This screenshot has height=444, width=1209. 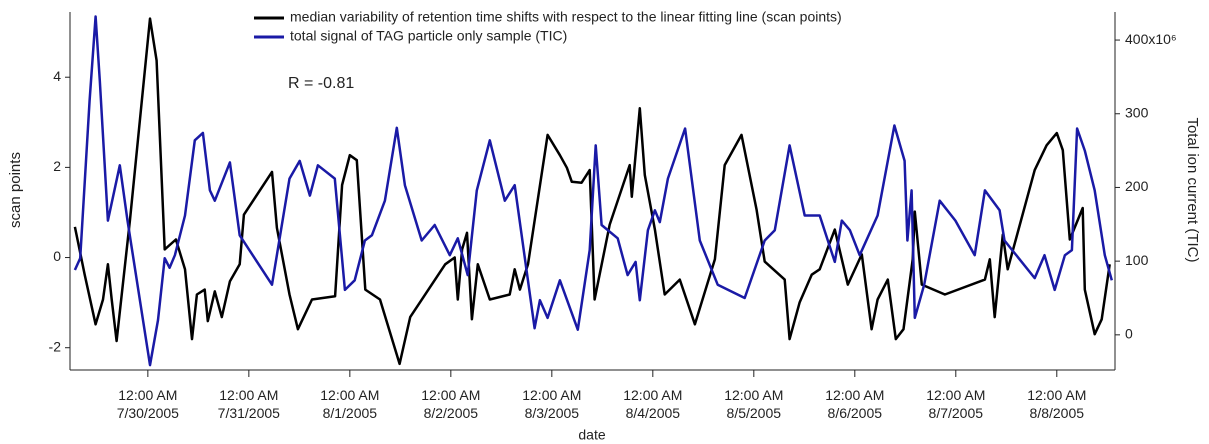 I want to click on x-tick-label: 12:00 AM 8/2/2005, so click(x=451, y=404).